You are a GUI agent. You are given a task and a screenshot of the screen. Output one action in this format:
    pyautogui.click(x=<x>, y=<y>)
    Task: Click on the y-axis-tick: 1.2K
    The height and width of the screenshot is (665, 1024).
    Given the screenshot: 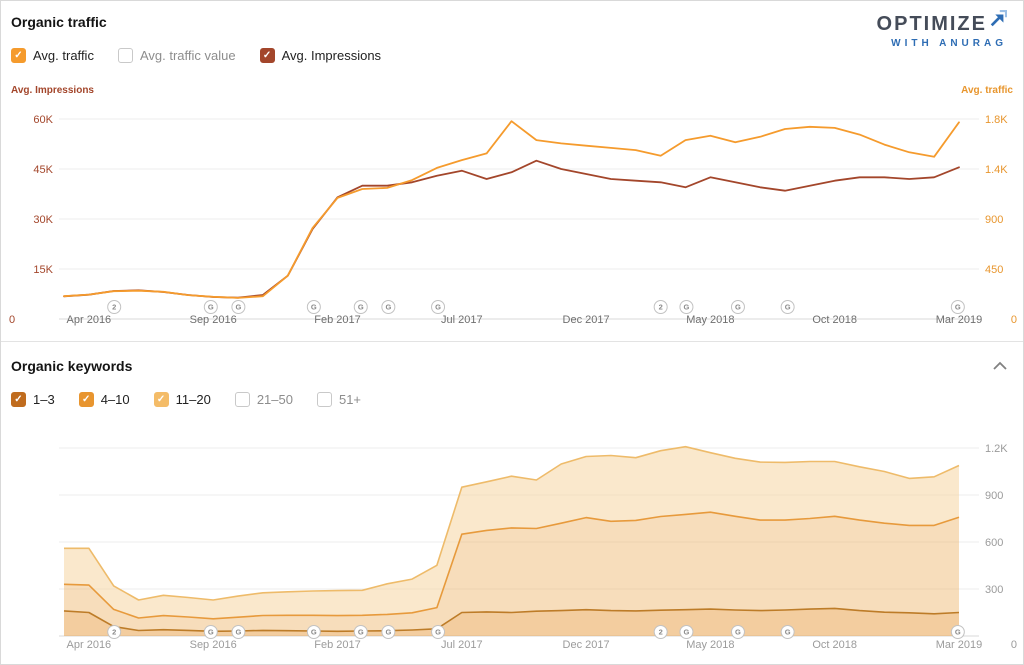 What is the action you would take?
    pyautogui.click(x=996, y=449)
    